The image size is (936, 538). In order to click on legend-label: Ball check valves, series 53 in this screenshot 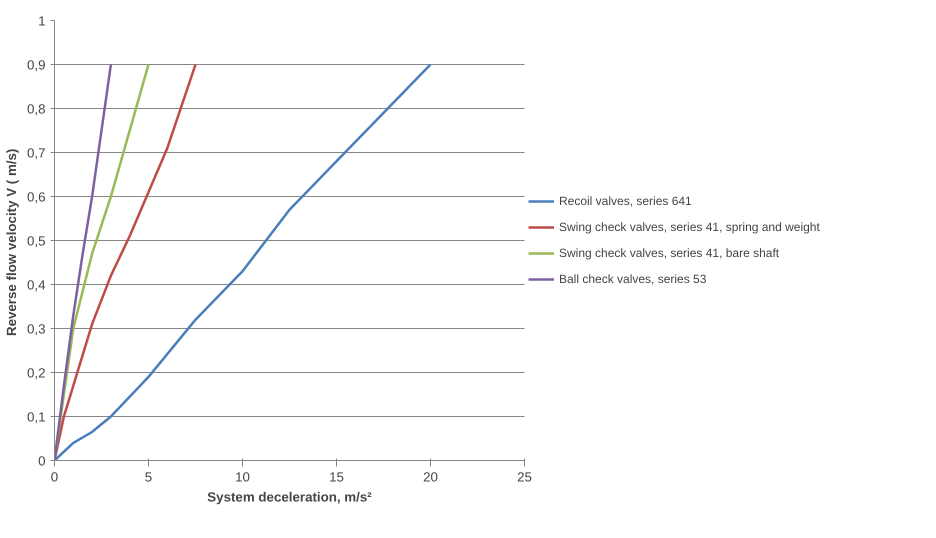, I will do `click(632, 279)`.